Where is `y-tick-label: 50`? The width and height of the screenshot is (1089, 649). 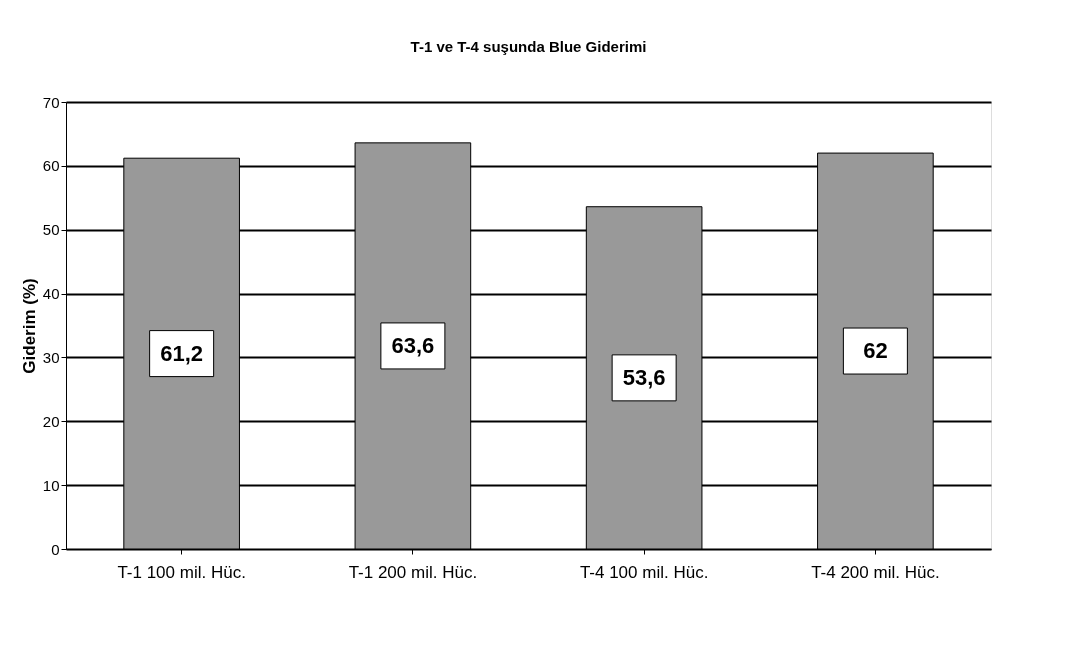
y-tick-label: 50 is located at coordinates (51, 230).